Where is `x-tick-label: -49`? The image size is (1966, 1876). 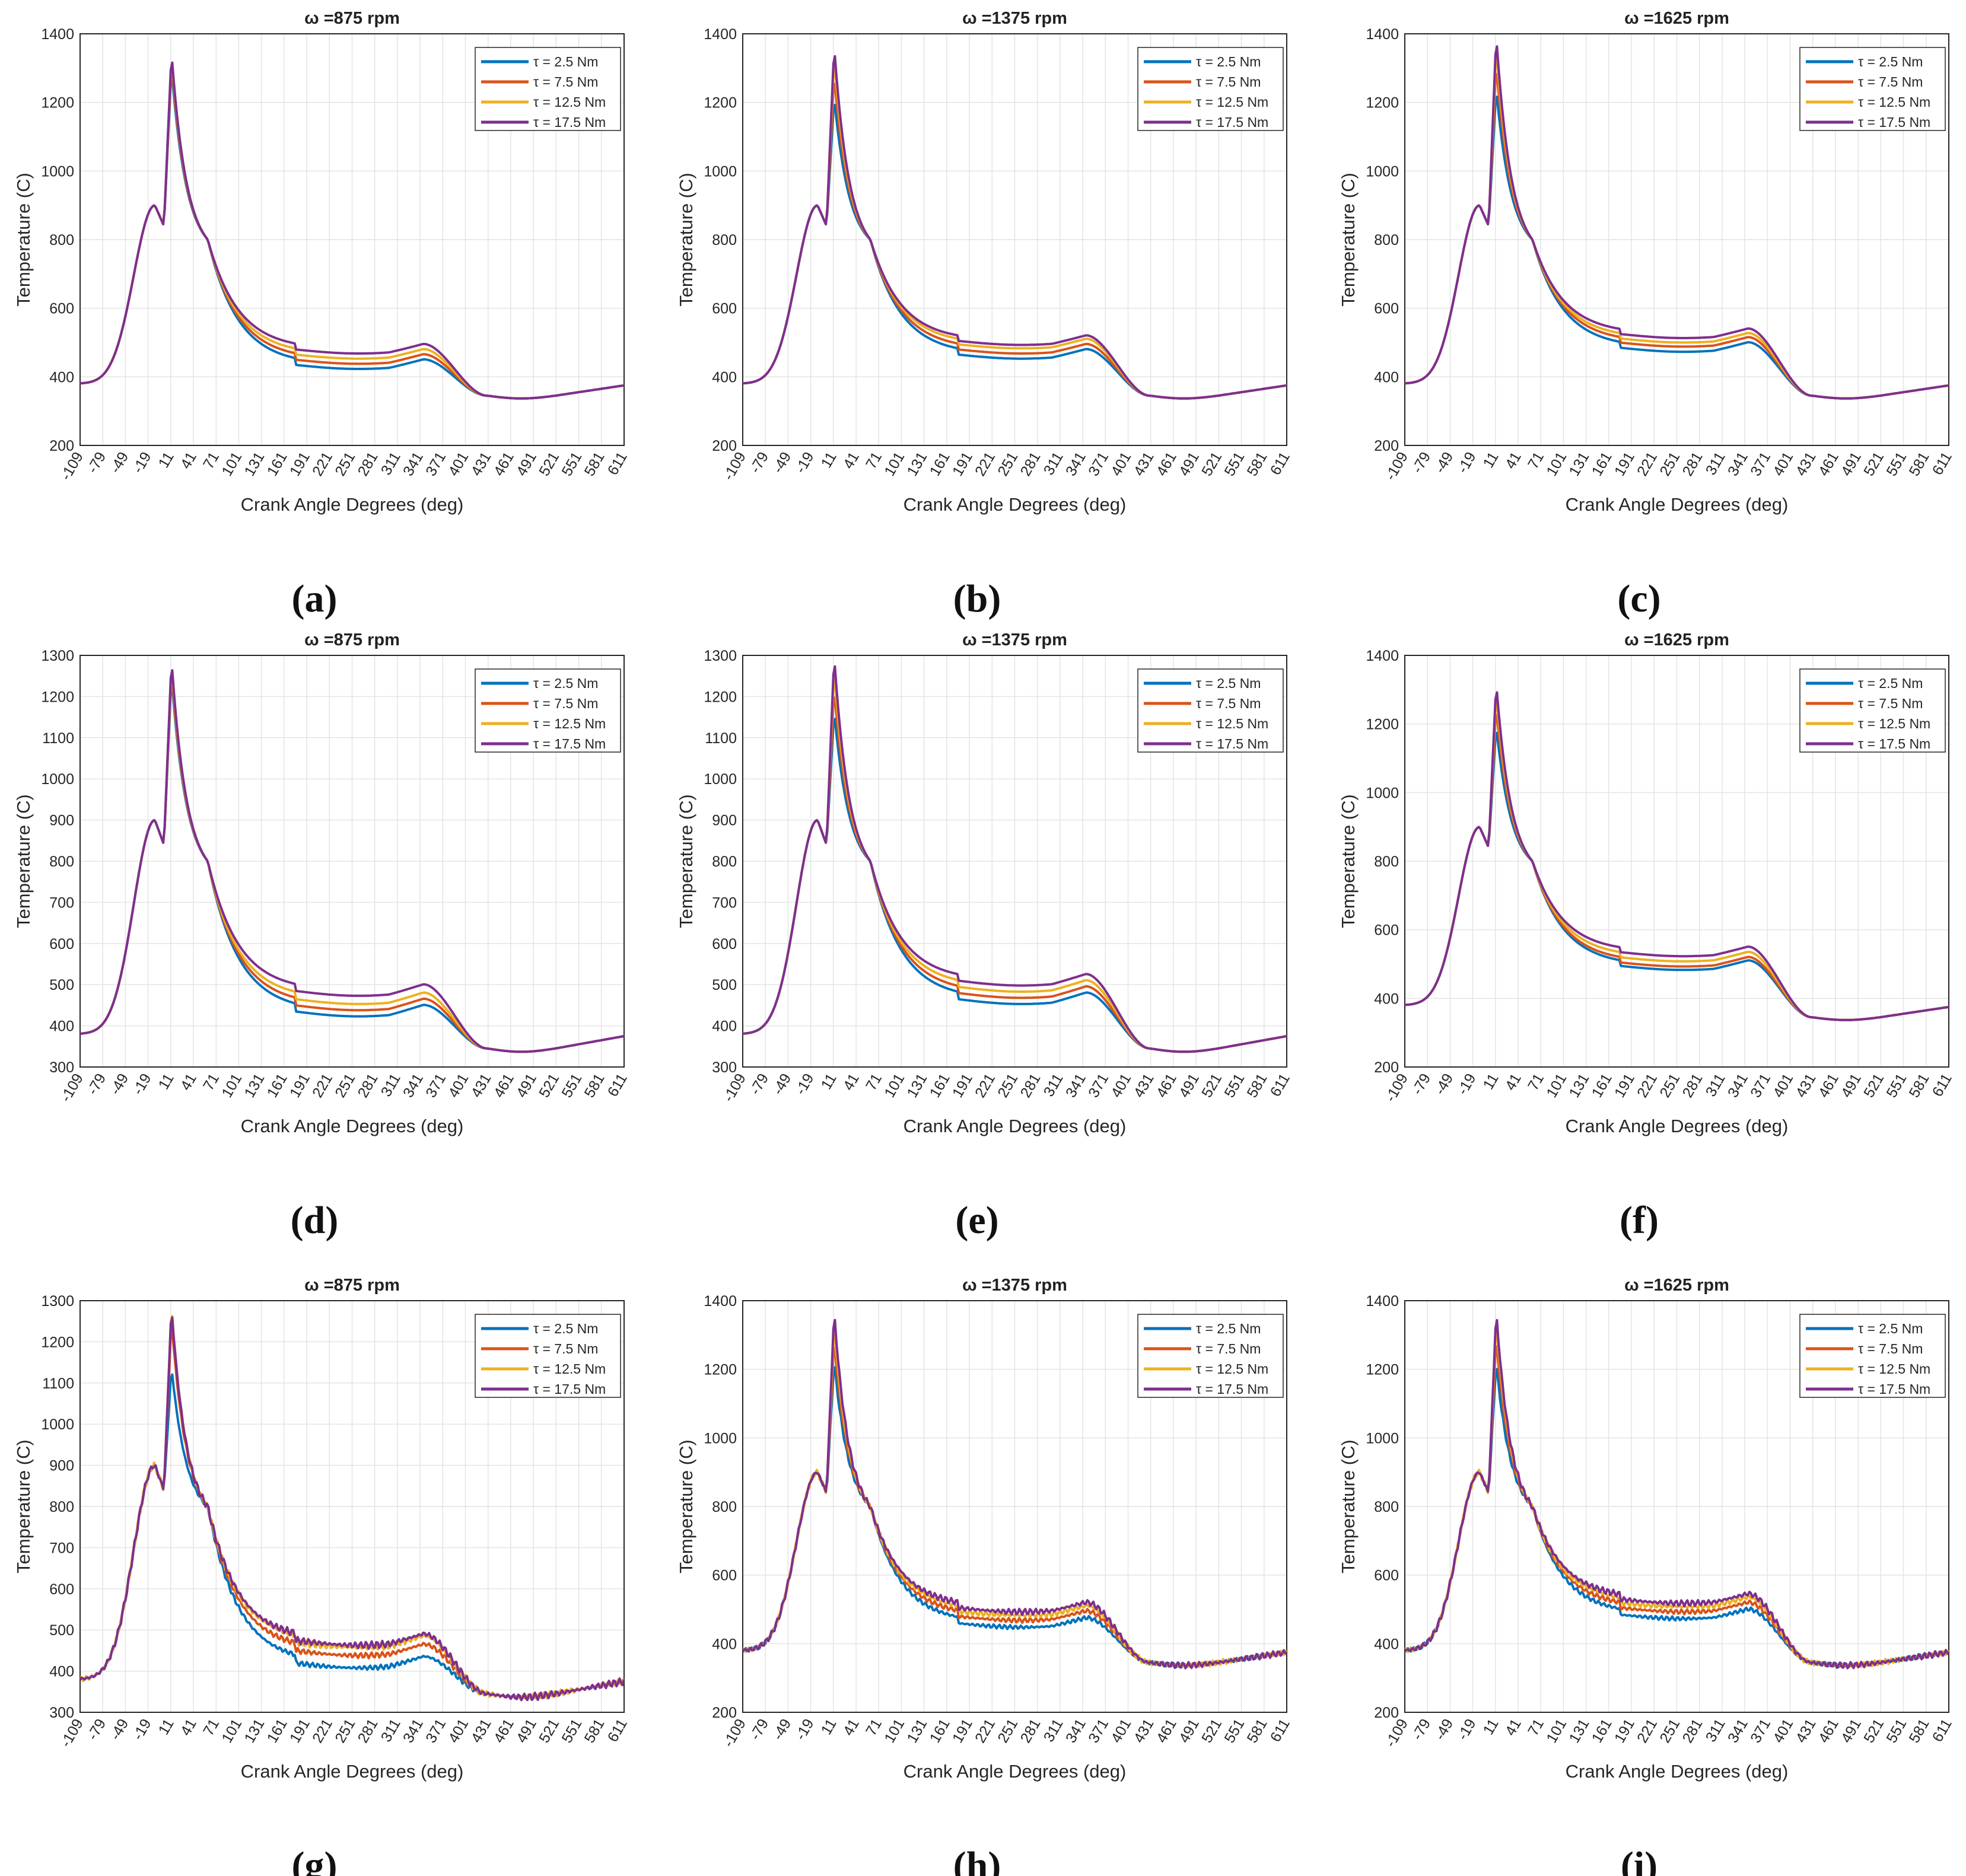
x-tick-label: -49 is located at coordinates (1443, 1084).